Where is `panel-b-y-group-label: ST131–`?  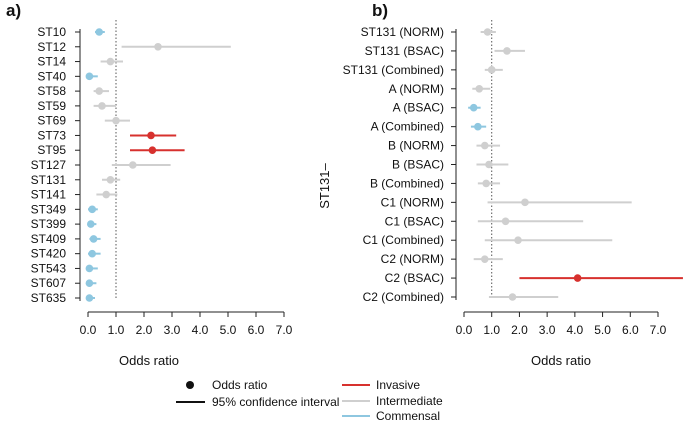
panel-b-y-group-label: ST131– is located at coordinates (324, 185).